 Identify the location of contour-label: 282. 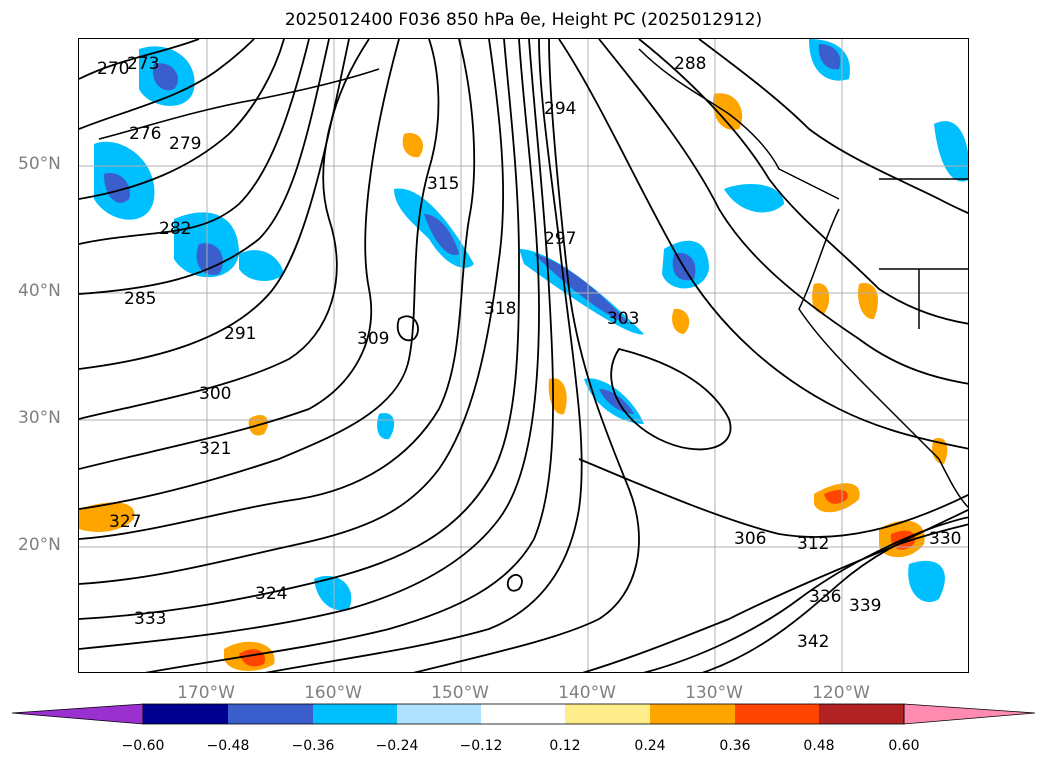
(175, 229).